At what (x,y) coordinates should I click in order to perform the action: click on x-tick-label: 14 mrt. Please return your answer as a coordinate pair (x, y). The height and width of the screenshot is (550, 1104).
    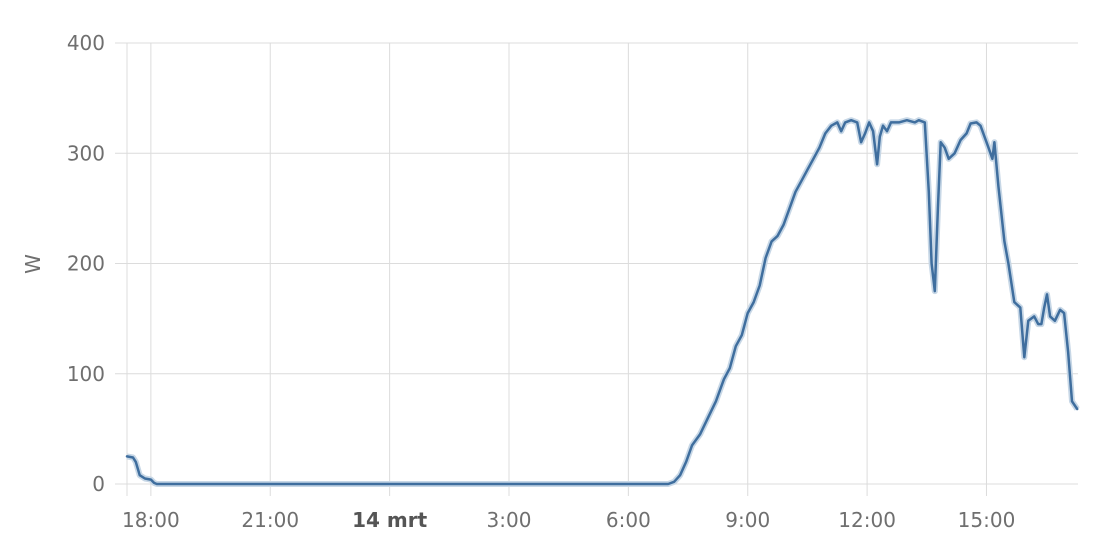
    Looking at the image, I should click on (389, 520).